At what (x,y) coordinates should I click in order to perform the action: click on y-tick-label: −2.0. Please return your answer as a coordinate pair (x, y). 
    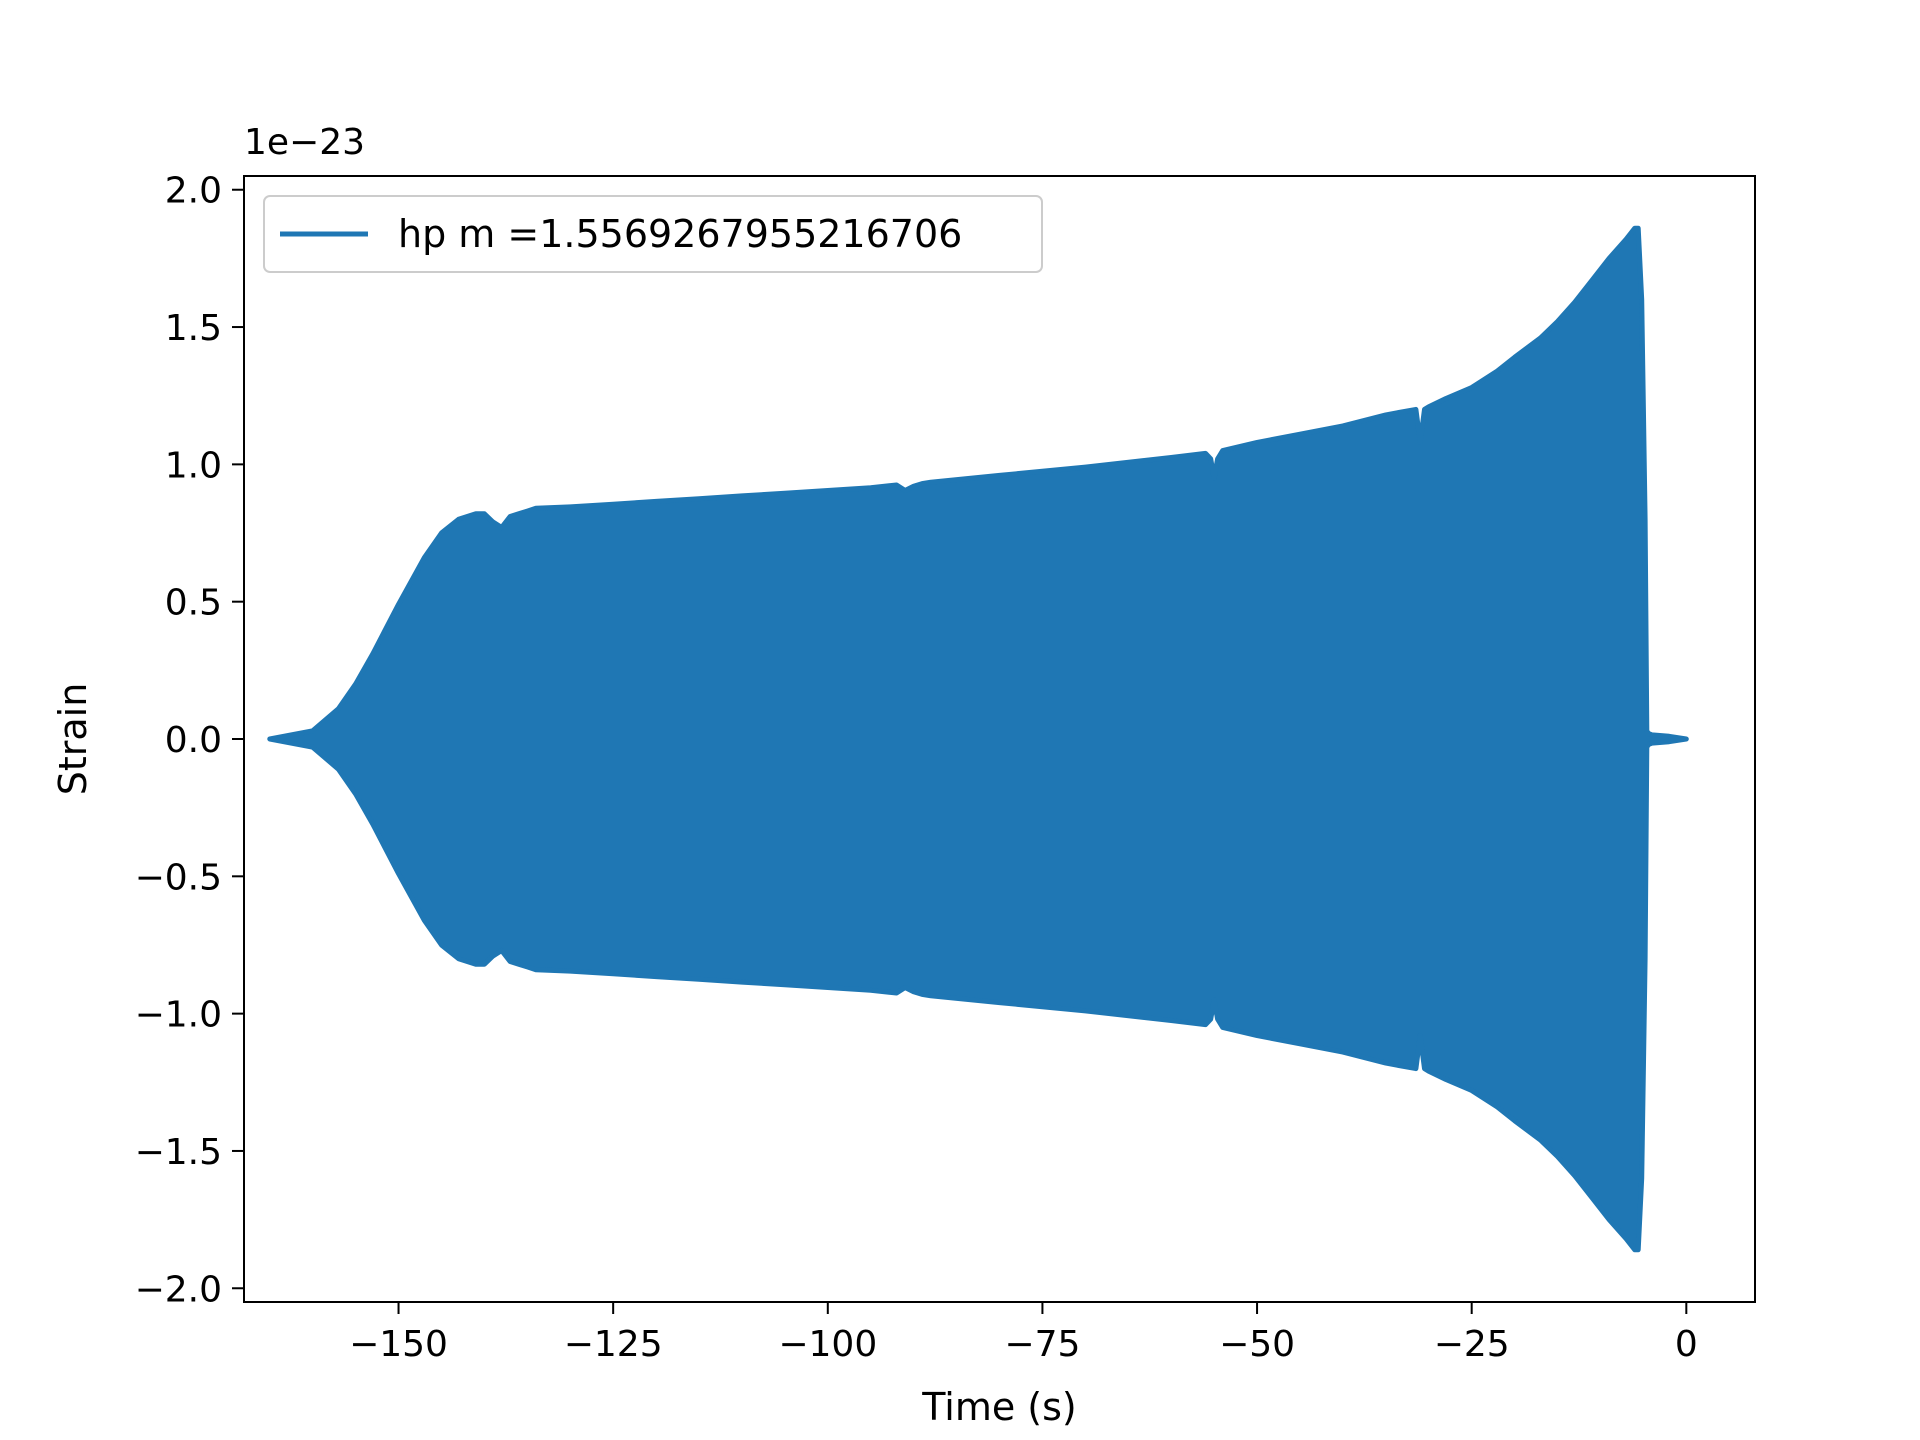
    Looking at the image, I should click on (178, 1289).